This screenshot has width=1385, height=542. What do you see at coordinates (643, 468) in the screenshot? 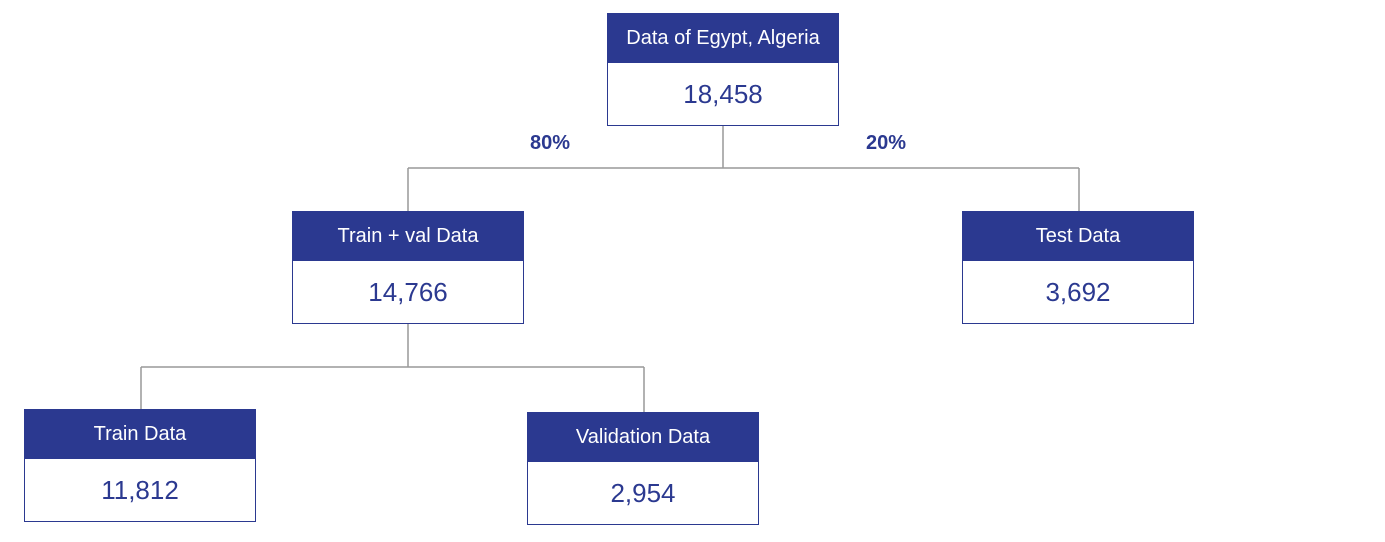
I see `node-validation: Validation Data 2,954` at bounding box center [643, 468].